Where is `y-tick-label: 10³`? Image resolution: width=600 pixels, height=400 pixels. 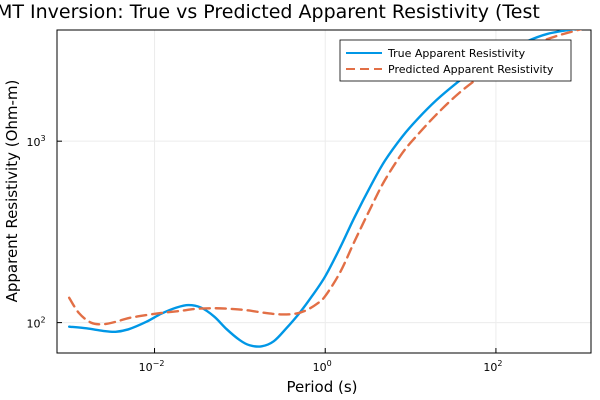
y-tick-label: 10³ is located at coordinates (35, 141).